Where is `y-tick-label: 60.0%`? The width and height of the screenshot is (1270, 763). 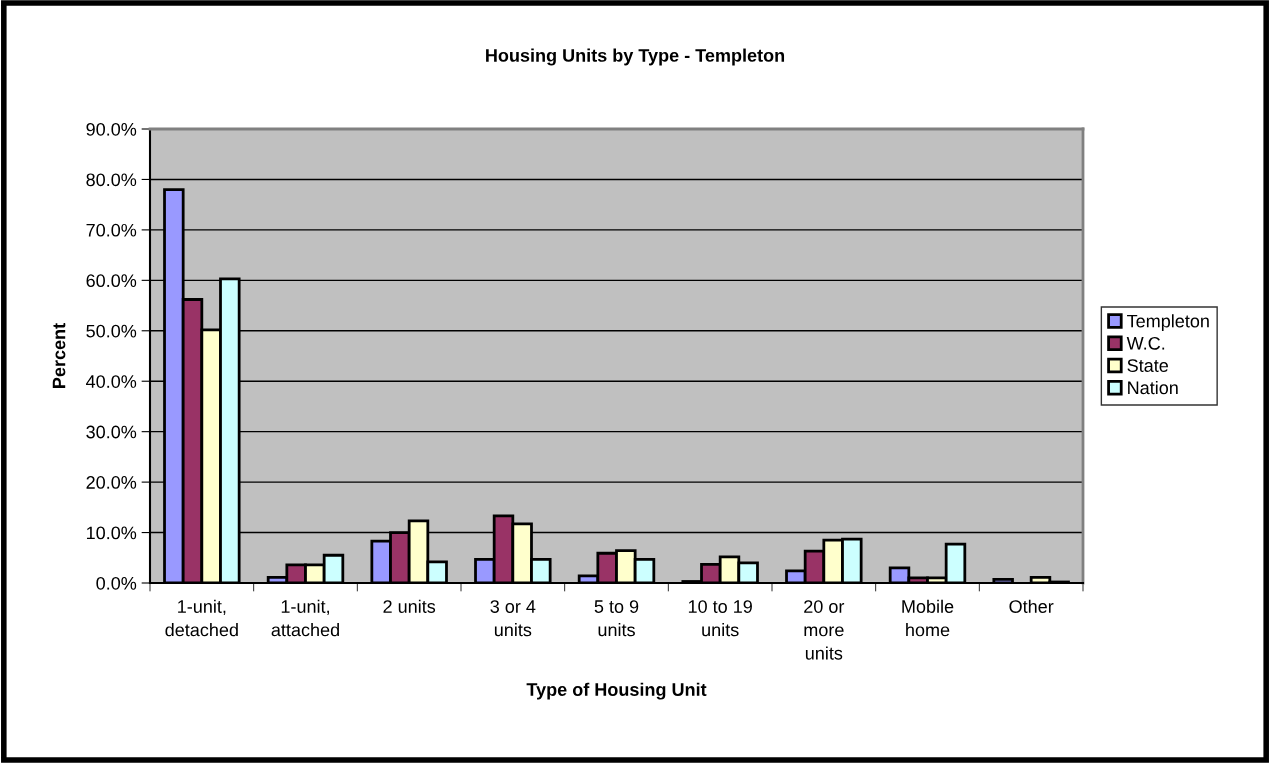
y-tick-label: 60.0% is located at coordinates (111, 281).